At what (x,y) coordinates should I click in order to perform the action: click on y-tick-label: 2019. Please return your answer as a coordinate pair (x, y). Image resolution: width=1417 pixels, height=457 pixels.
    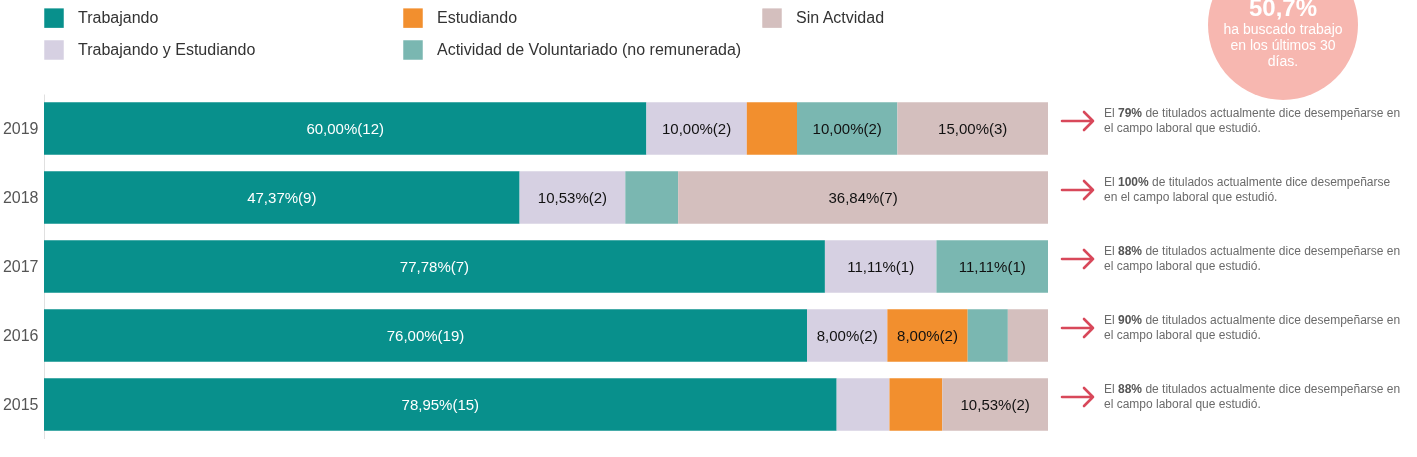
    Looking at the image, I should click on (20, 128).